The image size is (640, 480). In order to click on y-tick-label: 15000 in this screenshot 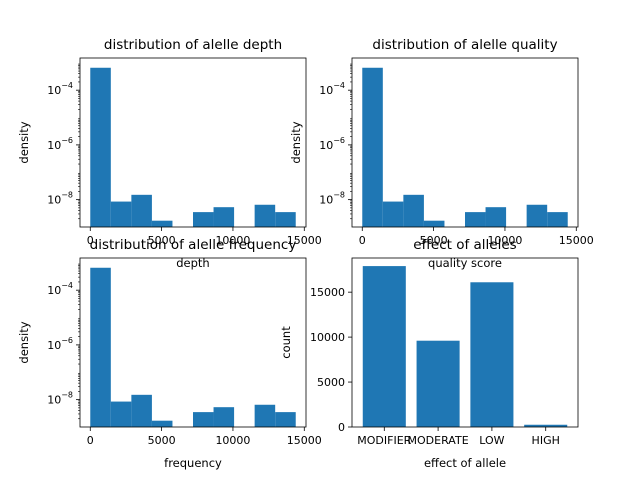, I will do `click(327, 292)`.